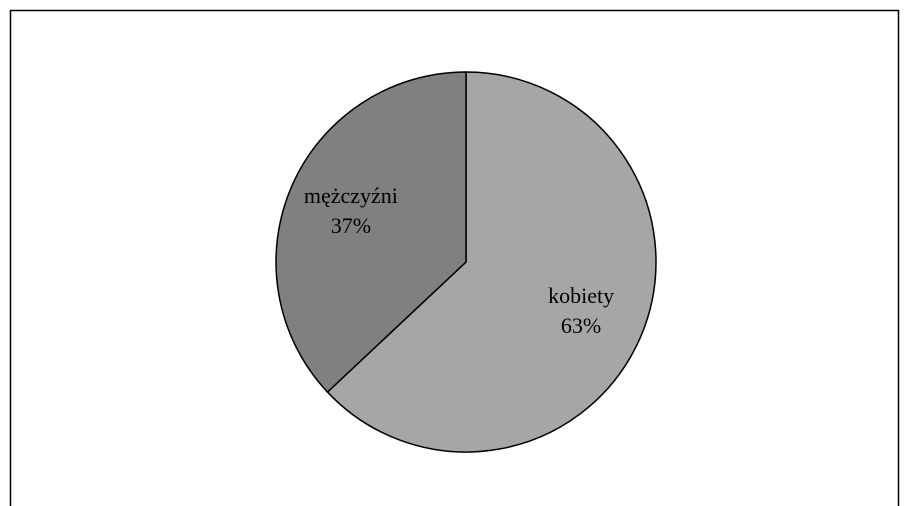  I want to click on pie-slice, so click(371, 232).